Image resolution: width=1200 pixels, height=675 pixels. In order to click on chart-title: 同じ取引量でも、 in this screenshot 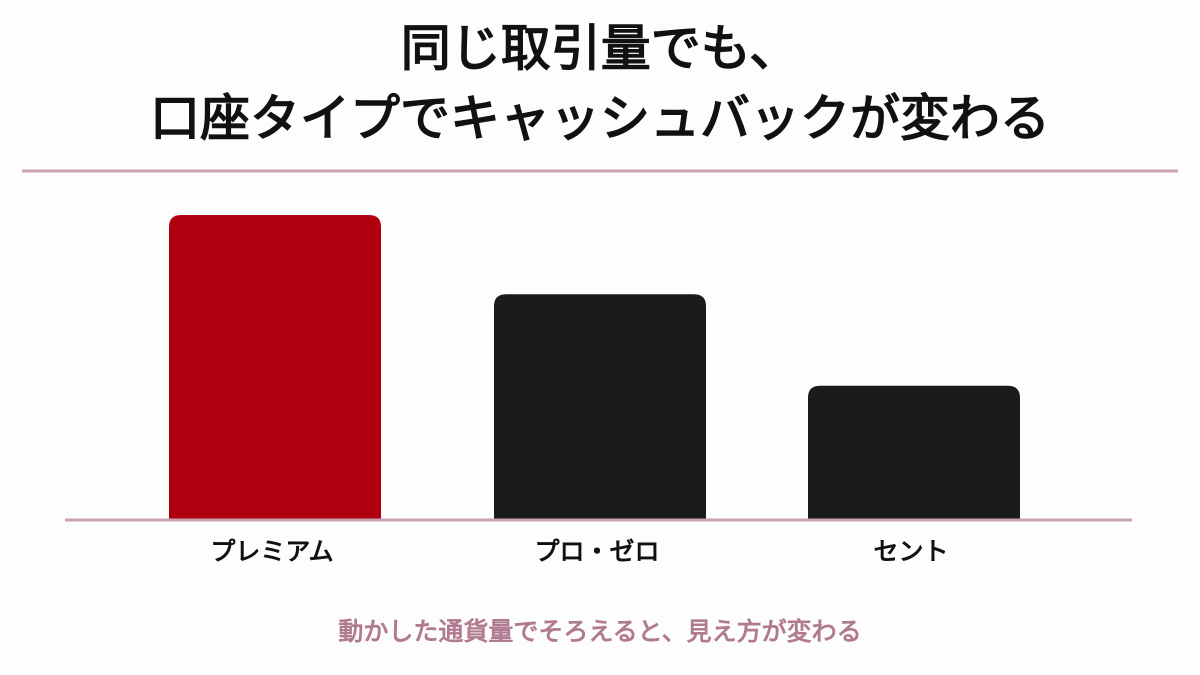, I will do `click(600, 49)`.